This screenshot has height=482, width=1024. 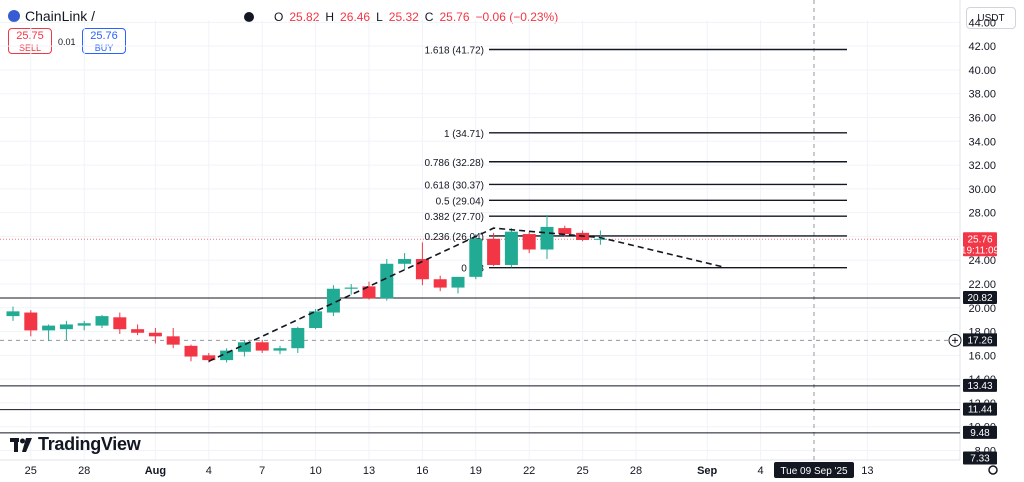 What do you see at coordinates (982, 119) in the screenshot?
I see `y-tick-label: 36.00` at bounding box center [982, 119].